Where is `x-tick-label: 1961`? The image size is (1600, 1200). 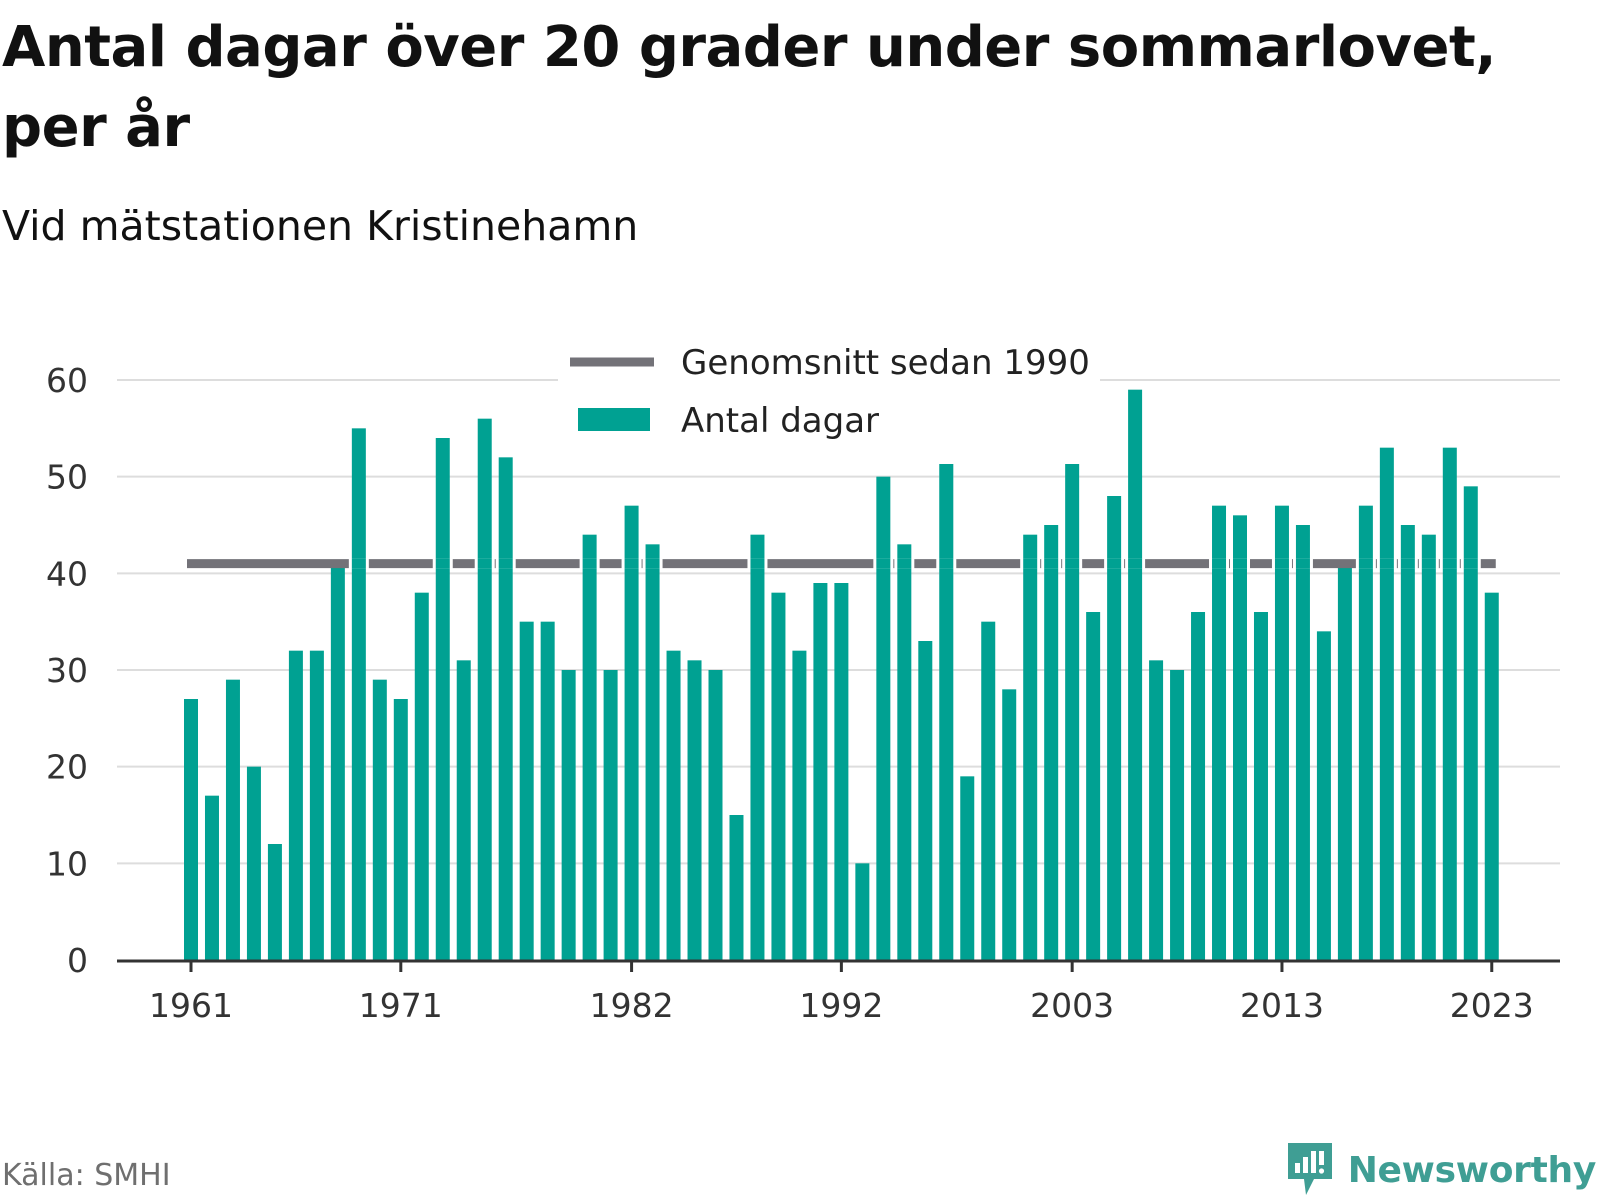 x-tick-label: 1961 is located at coordinates (191, 1005).